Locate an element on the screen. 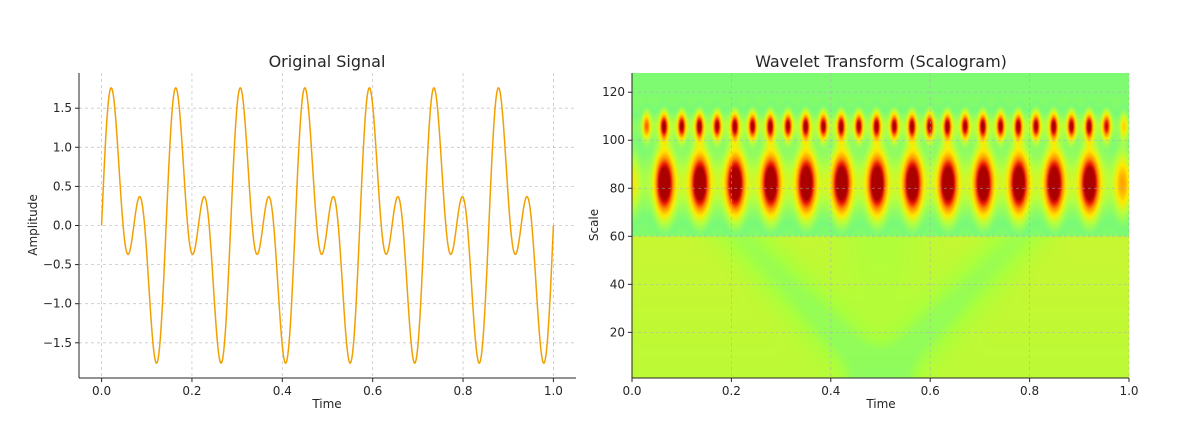 The image size is (1200, 433). left-y-tick-label: 1.5 is located at coordinates (62, 108).